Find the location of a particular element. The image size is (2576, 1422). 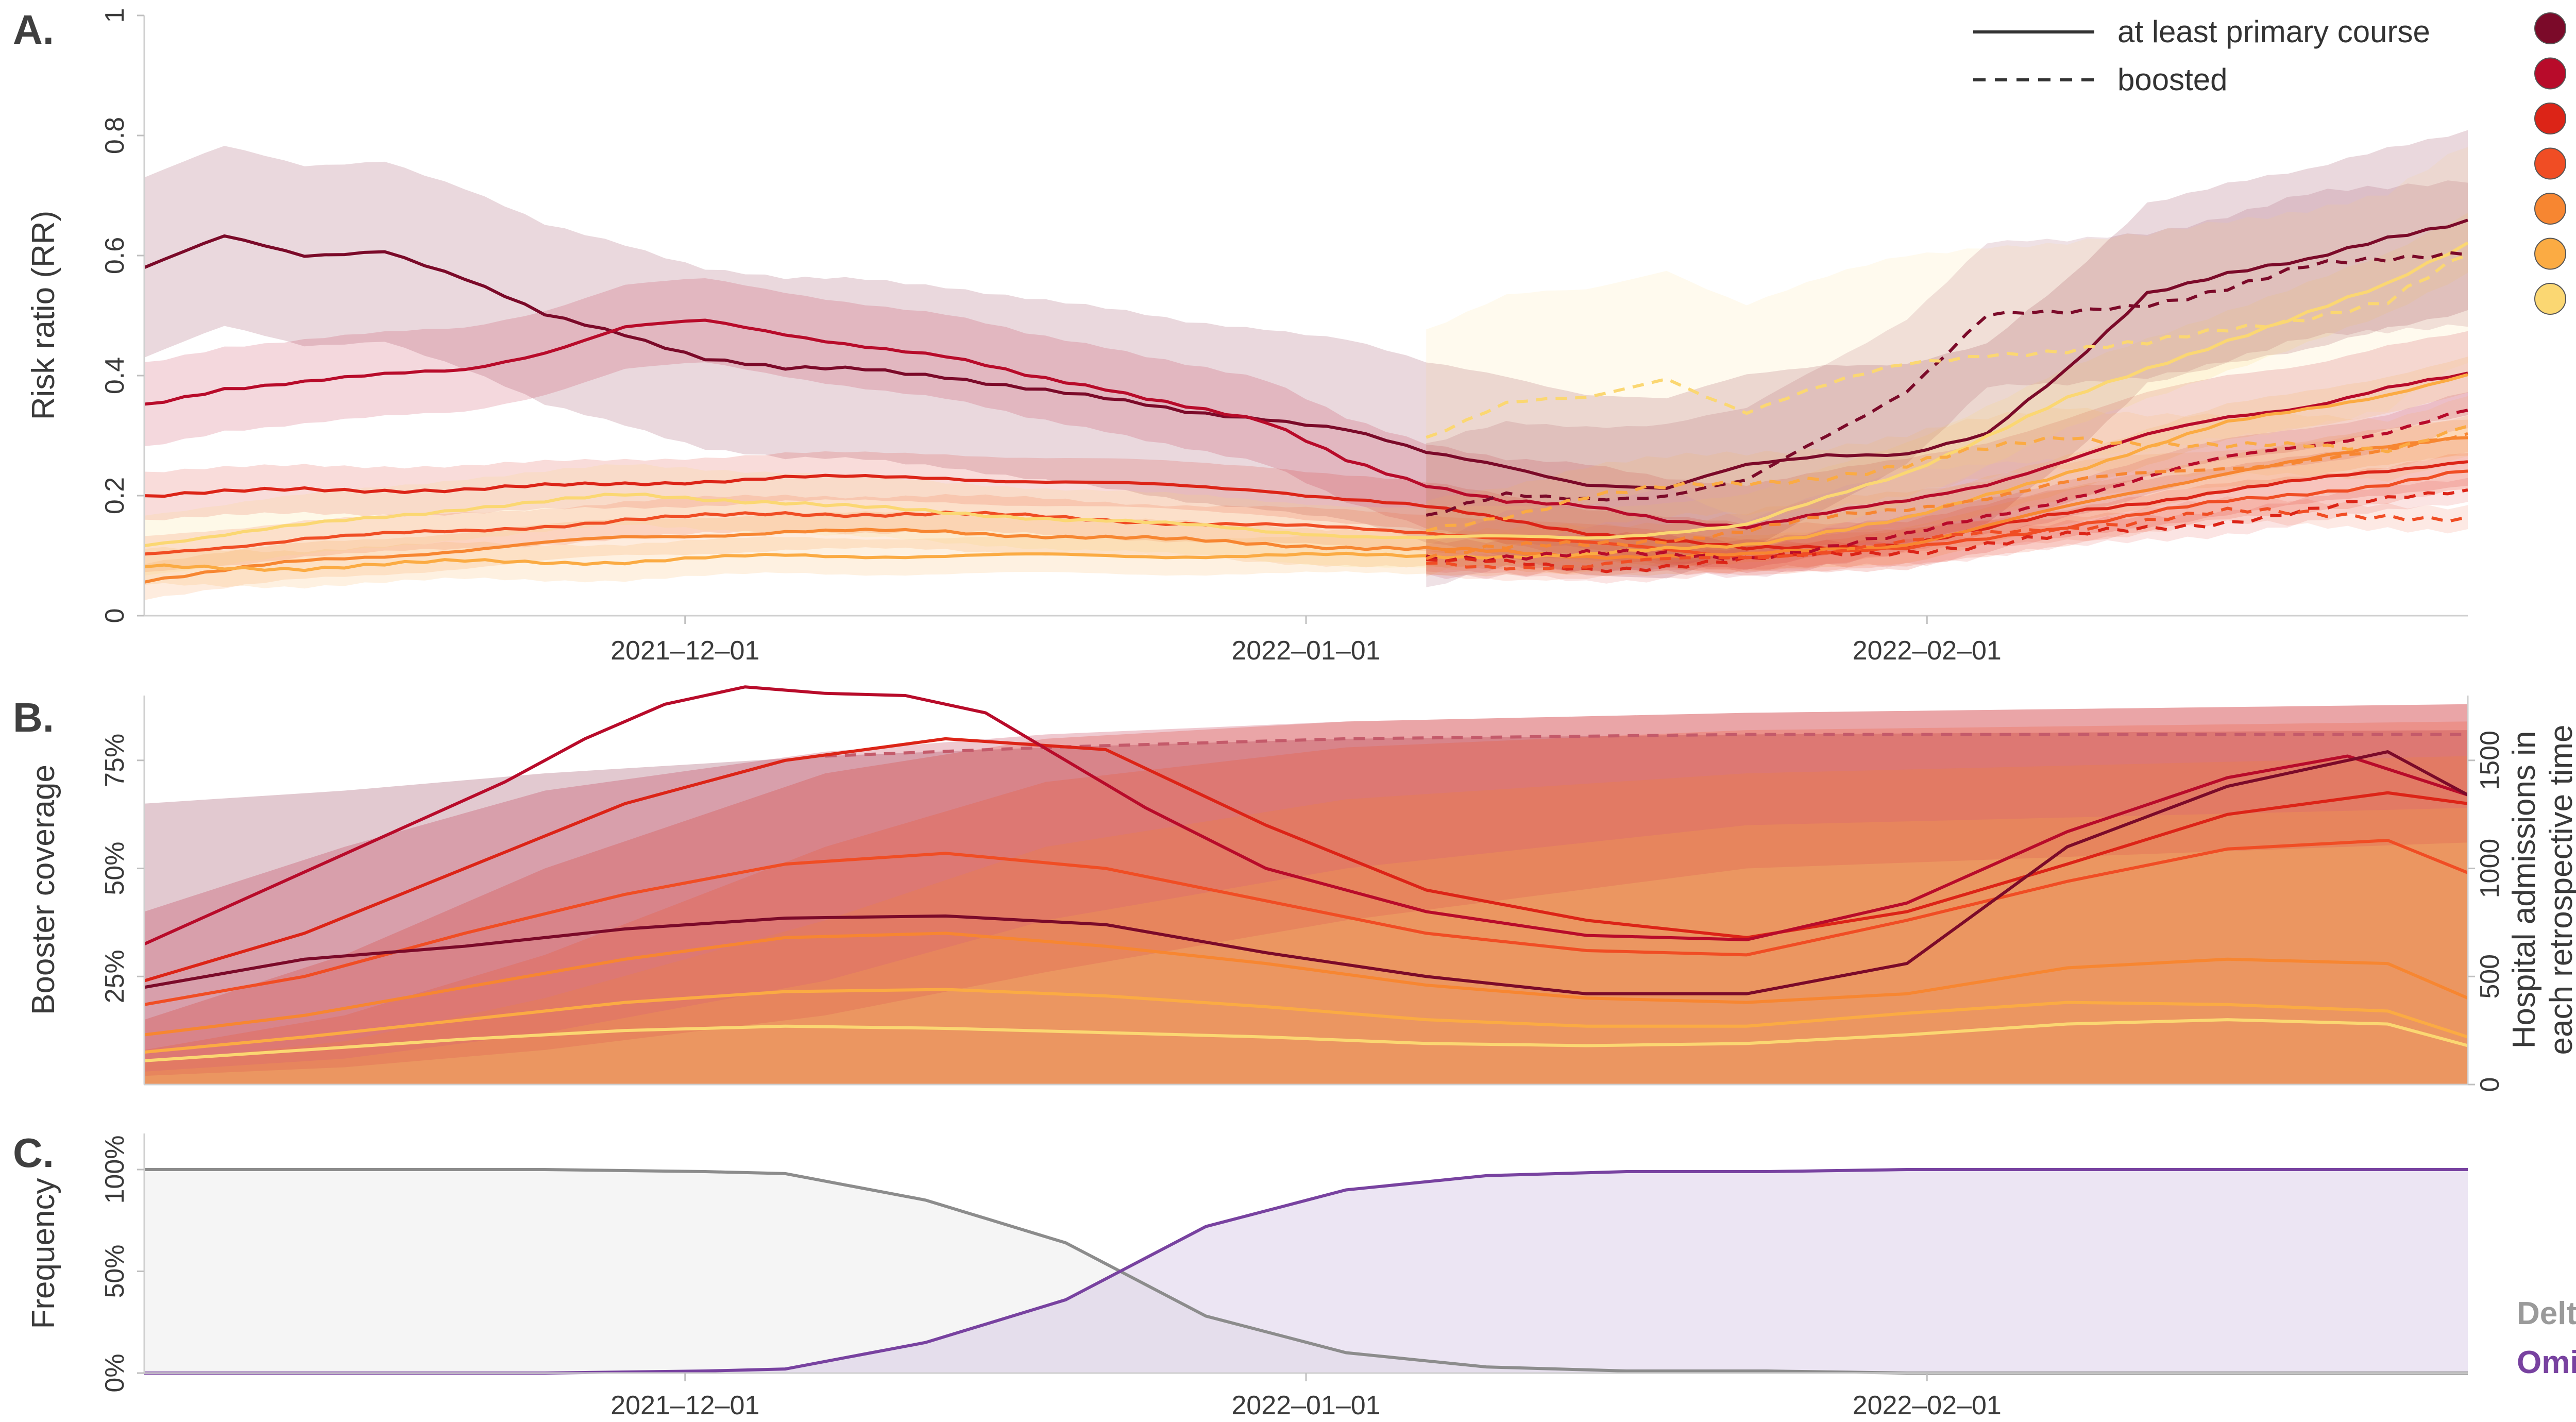

panel-a-label: A. is located at coordinates (33, 30).